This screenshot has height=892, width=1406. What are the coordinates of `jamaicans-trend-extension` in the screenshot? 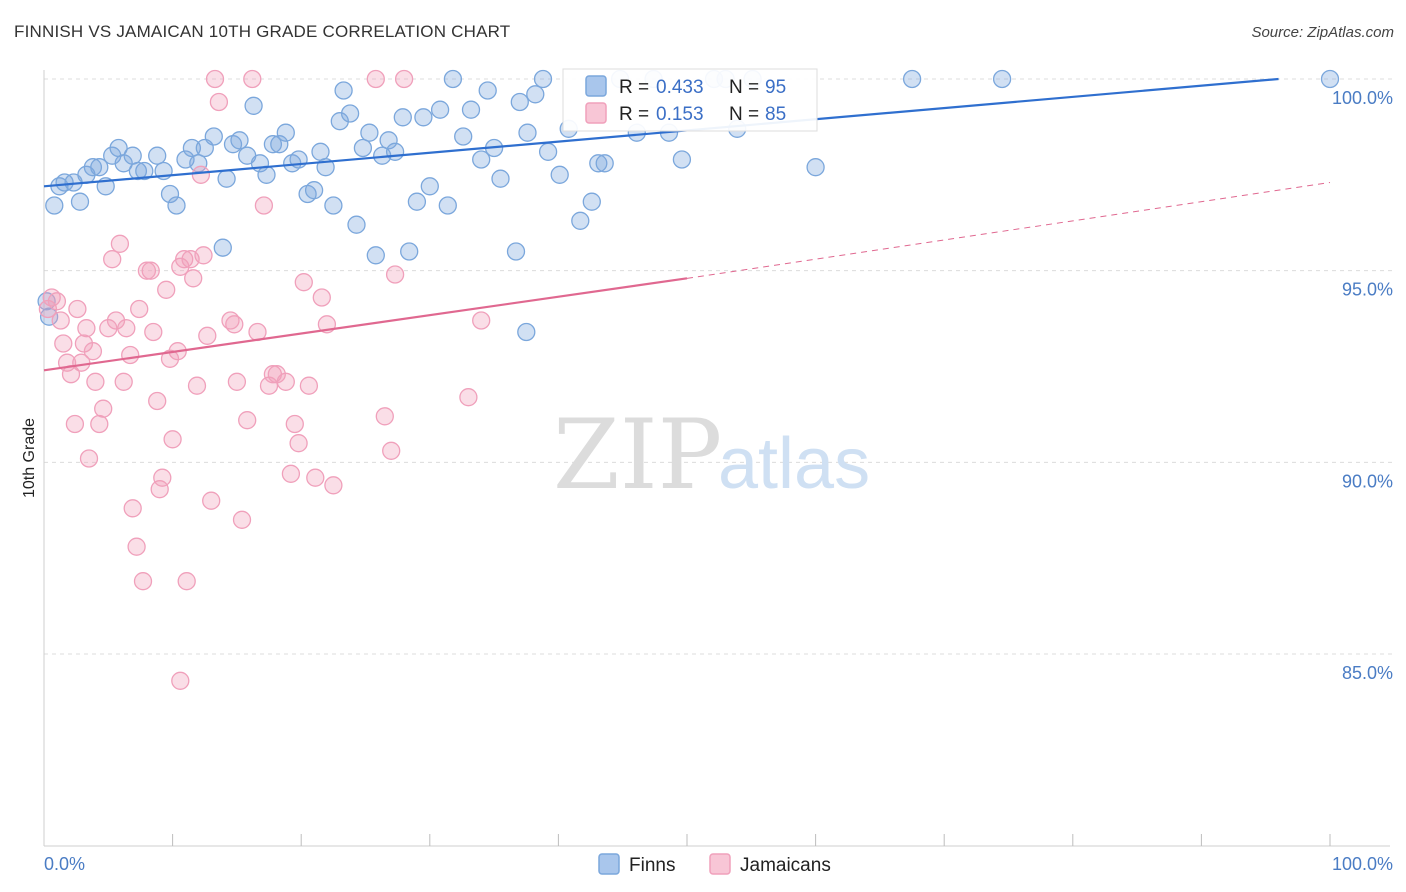 It's located at (1008, 230).